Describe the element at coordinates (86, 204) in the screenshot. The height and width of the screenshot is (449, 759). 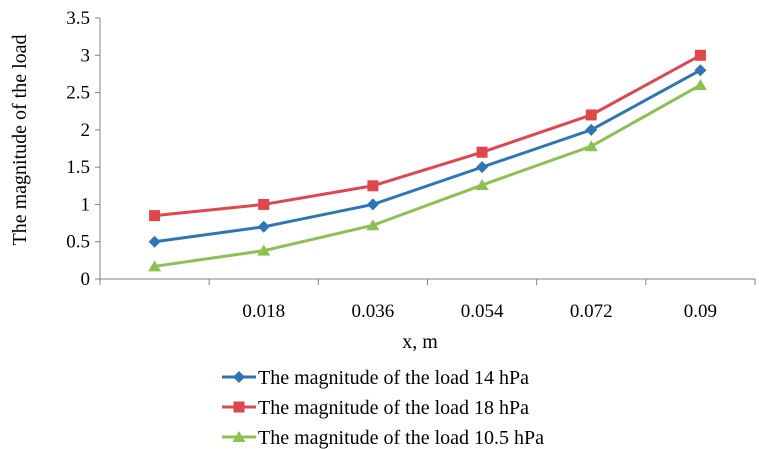
I see `y-tick-label: 1` at that location.